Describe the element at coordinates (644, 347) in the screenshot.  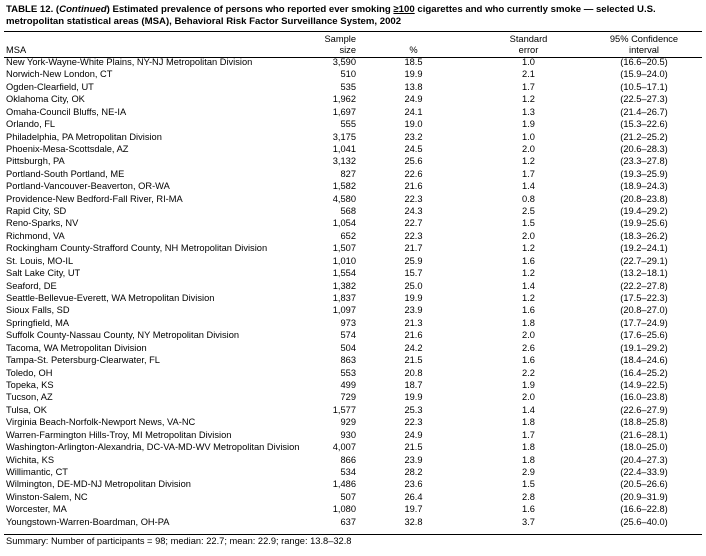
I see `cell: (19.1–29.2)` at that location.